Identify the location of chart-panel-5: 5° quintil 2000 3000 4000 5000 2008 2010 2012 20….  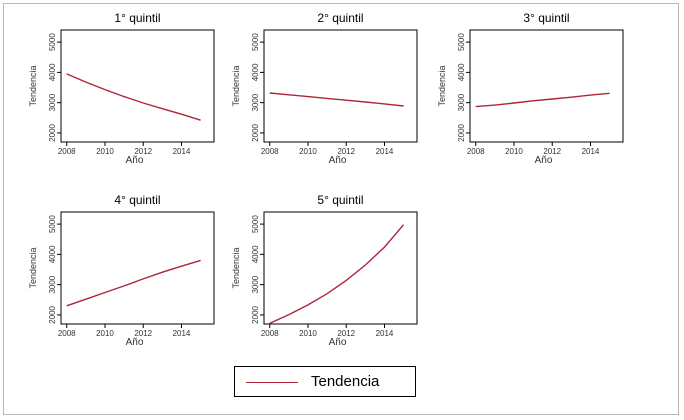
(324, 270).